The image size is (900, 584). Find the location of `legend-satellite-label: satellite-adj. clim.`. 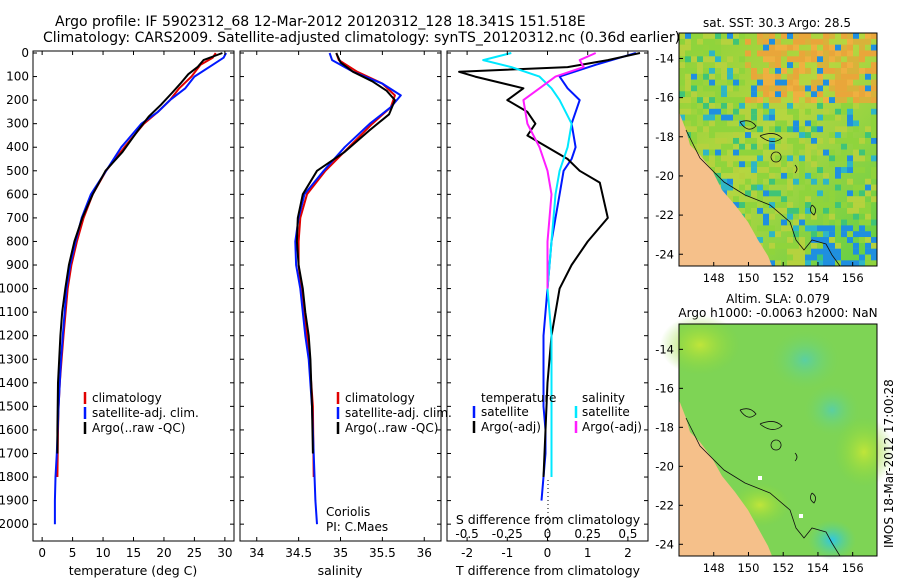

legend-satellite-label: satellite-adj. clim. is located at coordinates (145, 413).